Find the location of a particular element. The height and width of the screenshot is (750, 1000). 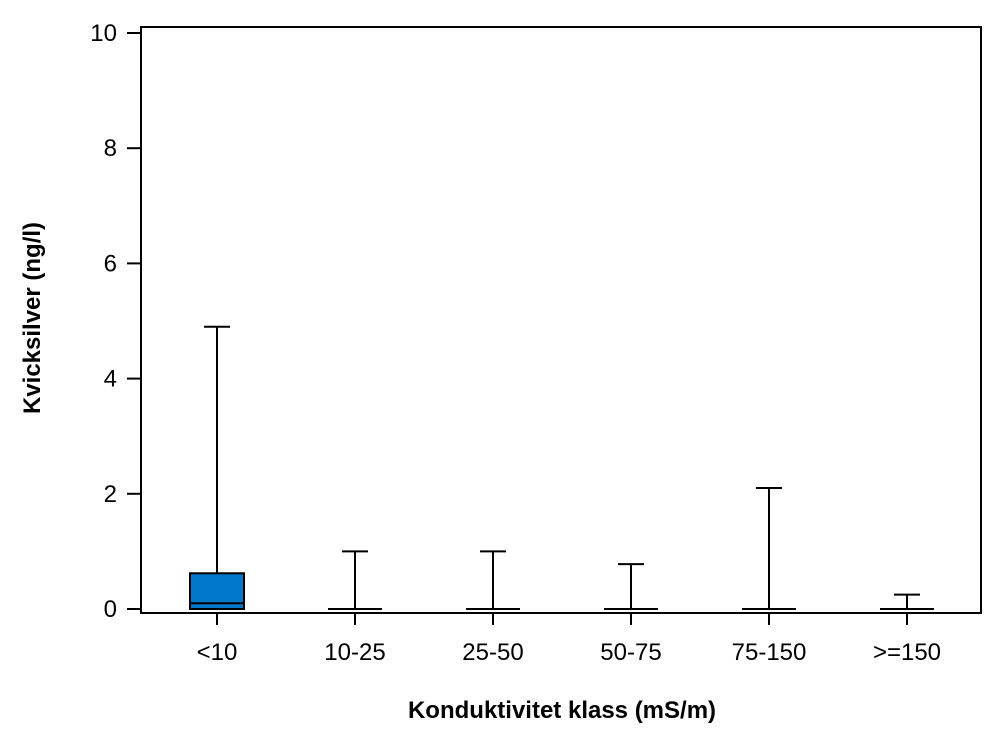

y-tick-label: 10 is located at coordinates (103, 33).